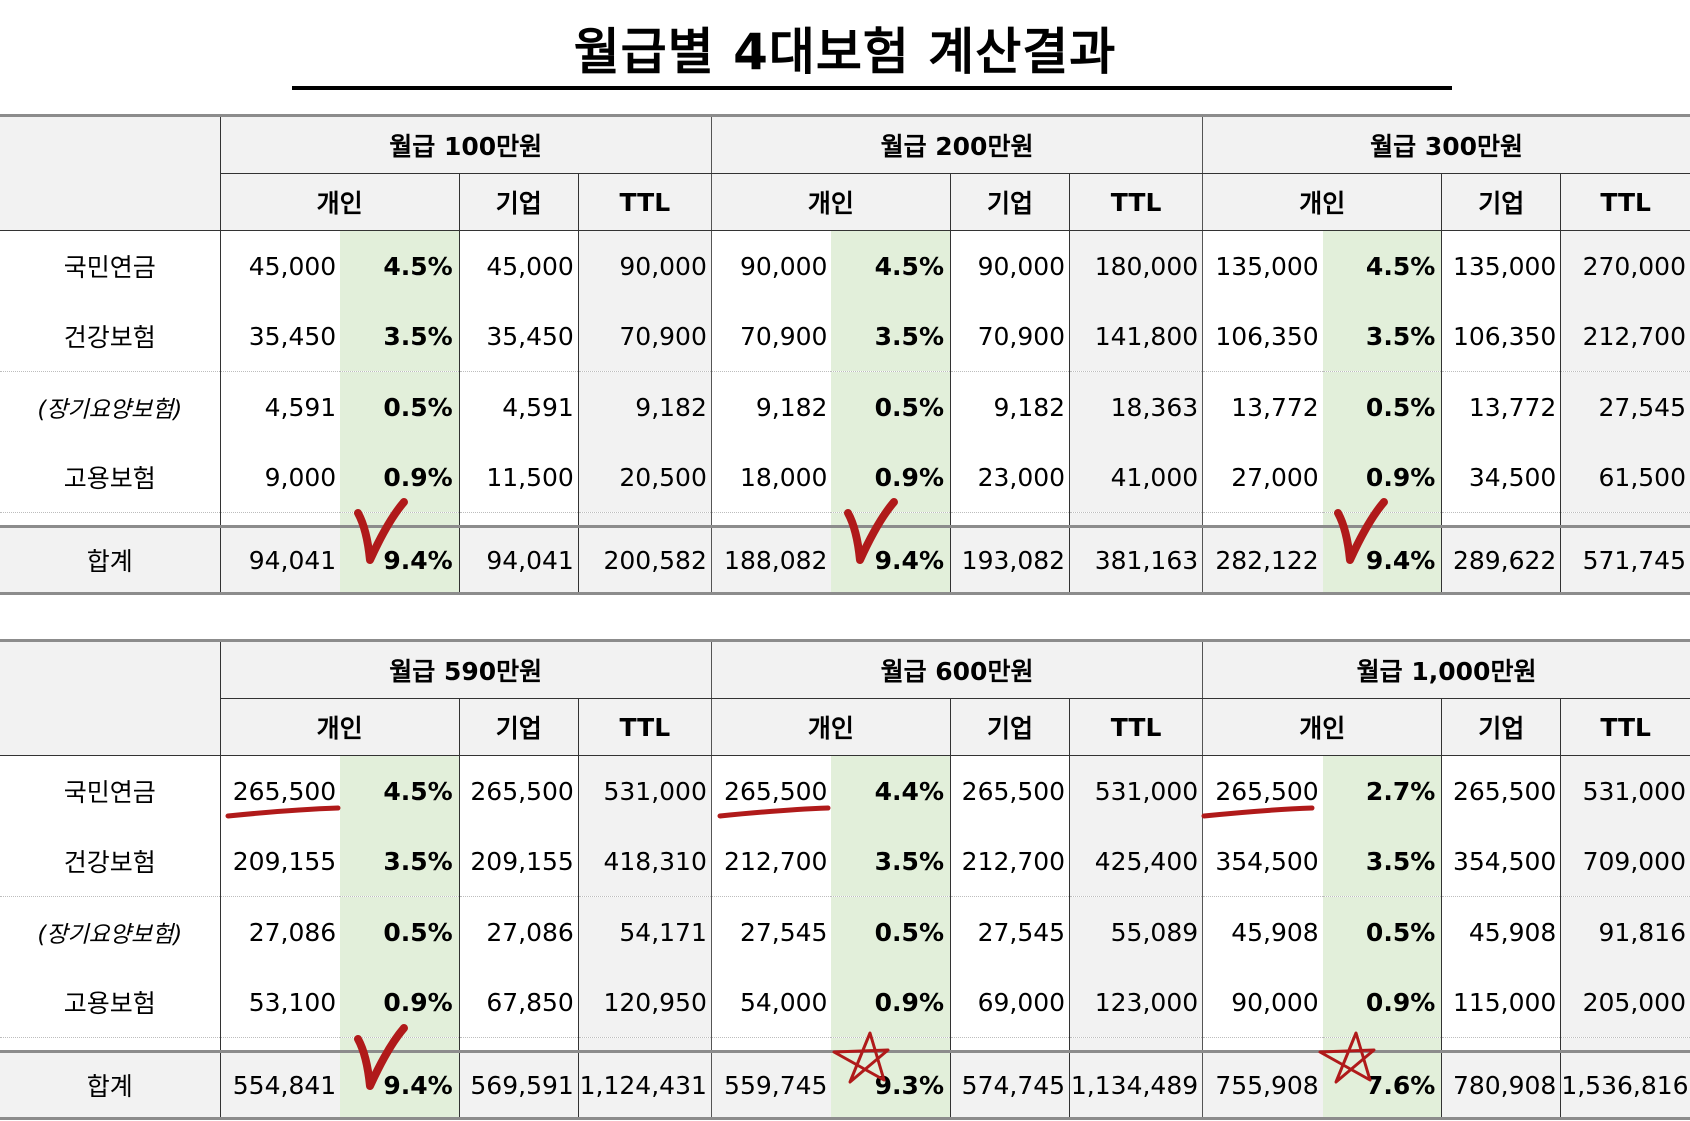 The height and width of the screenshot is (1121, 1690). What do you see at coordinates (1382, 790) in the screenshot?
I see `individual-rate: 2.7%` at bounding box center [1382, 790].